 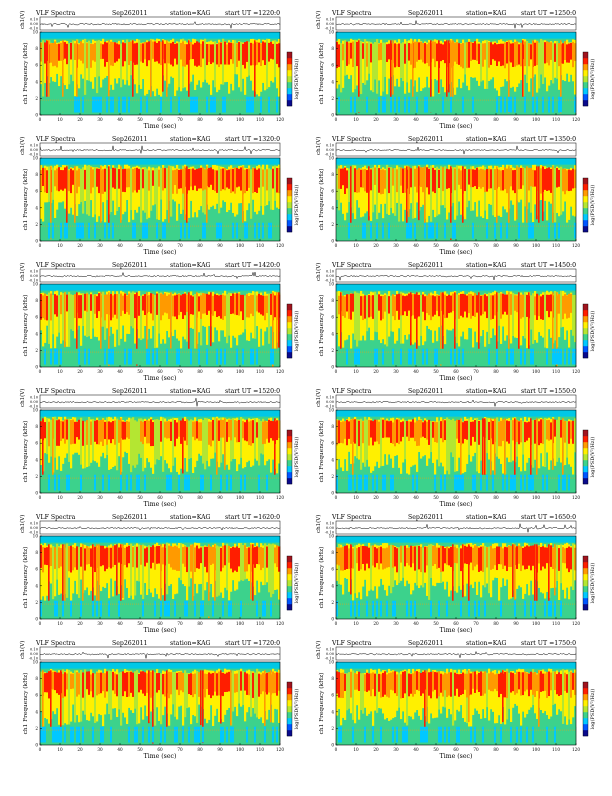 I want to click on panel-date: Sep262011, so click(x=130, y=265).